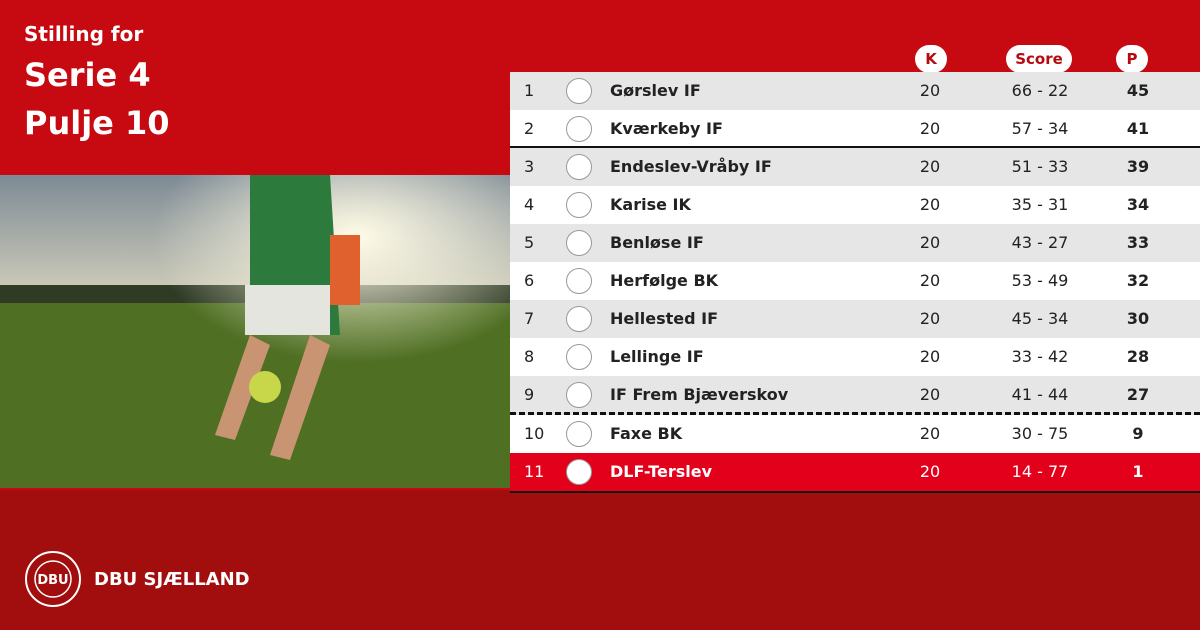  Describe the element at coordinates (529, 280) in the screenshot. I see `rank: 6` at that location.